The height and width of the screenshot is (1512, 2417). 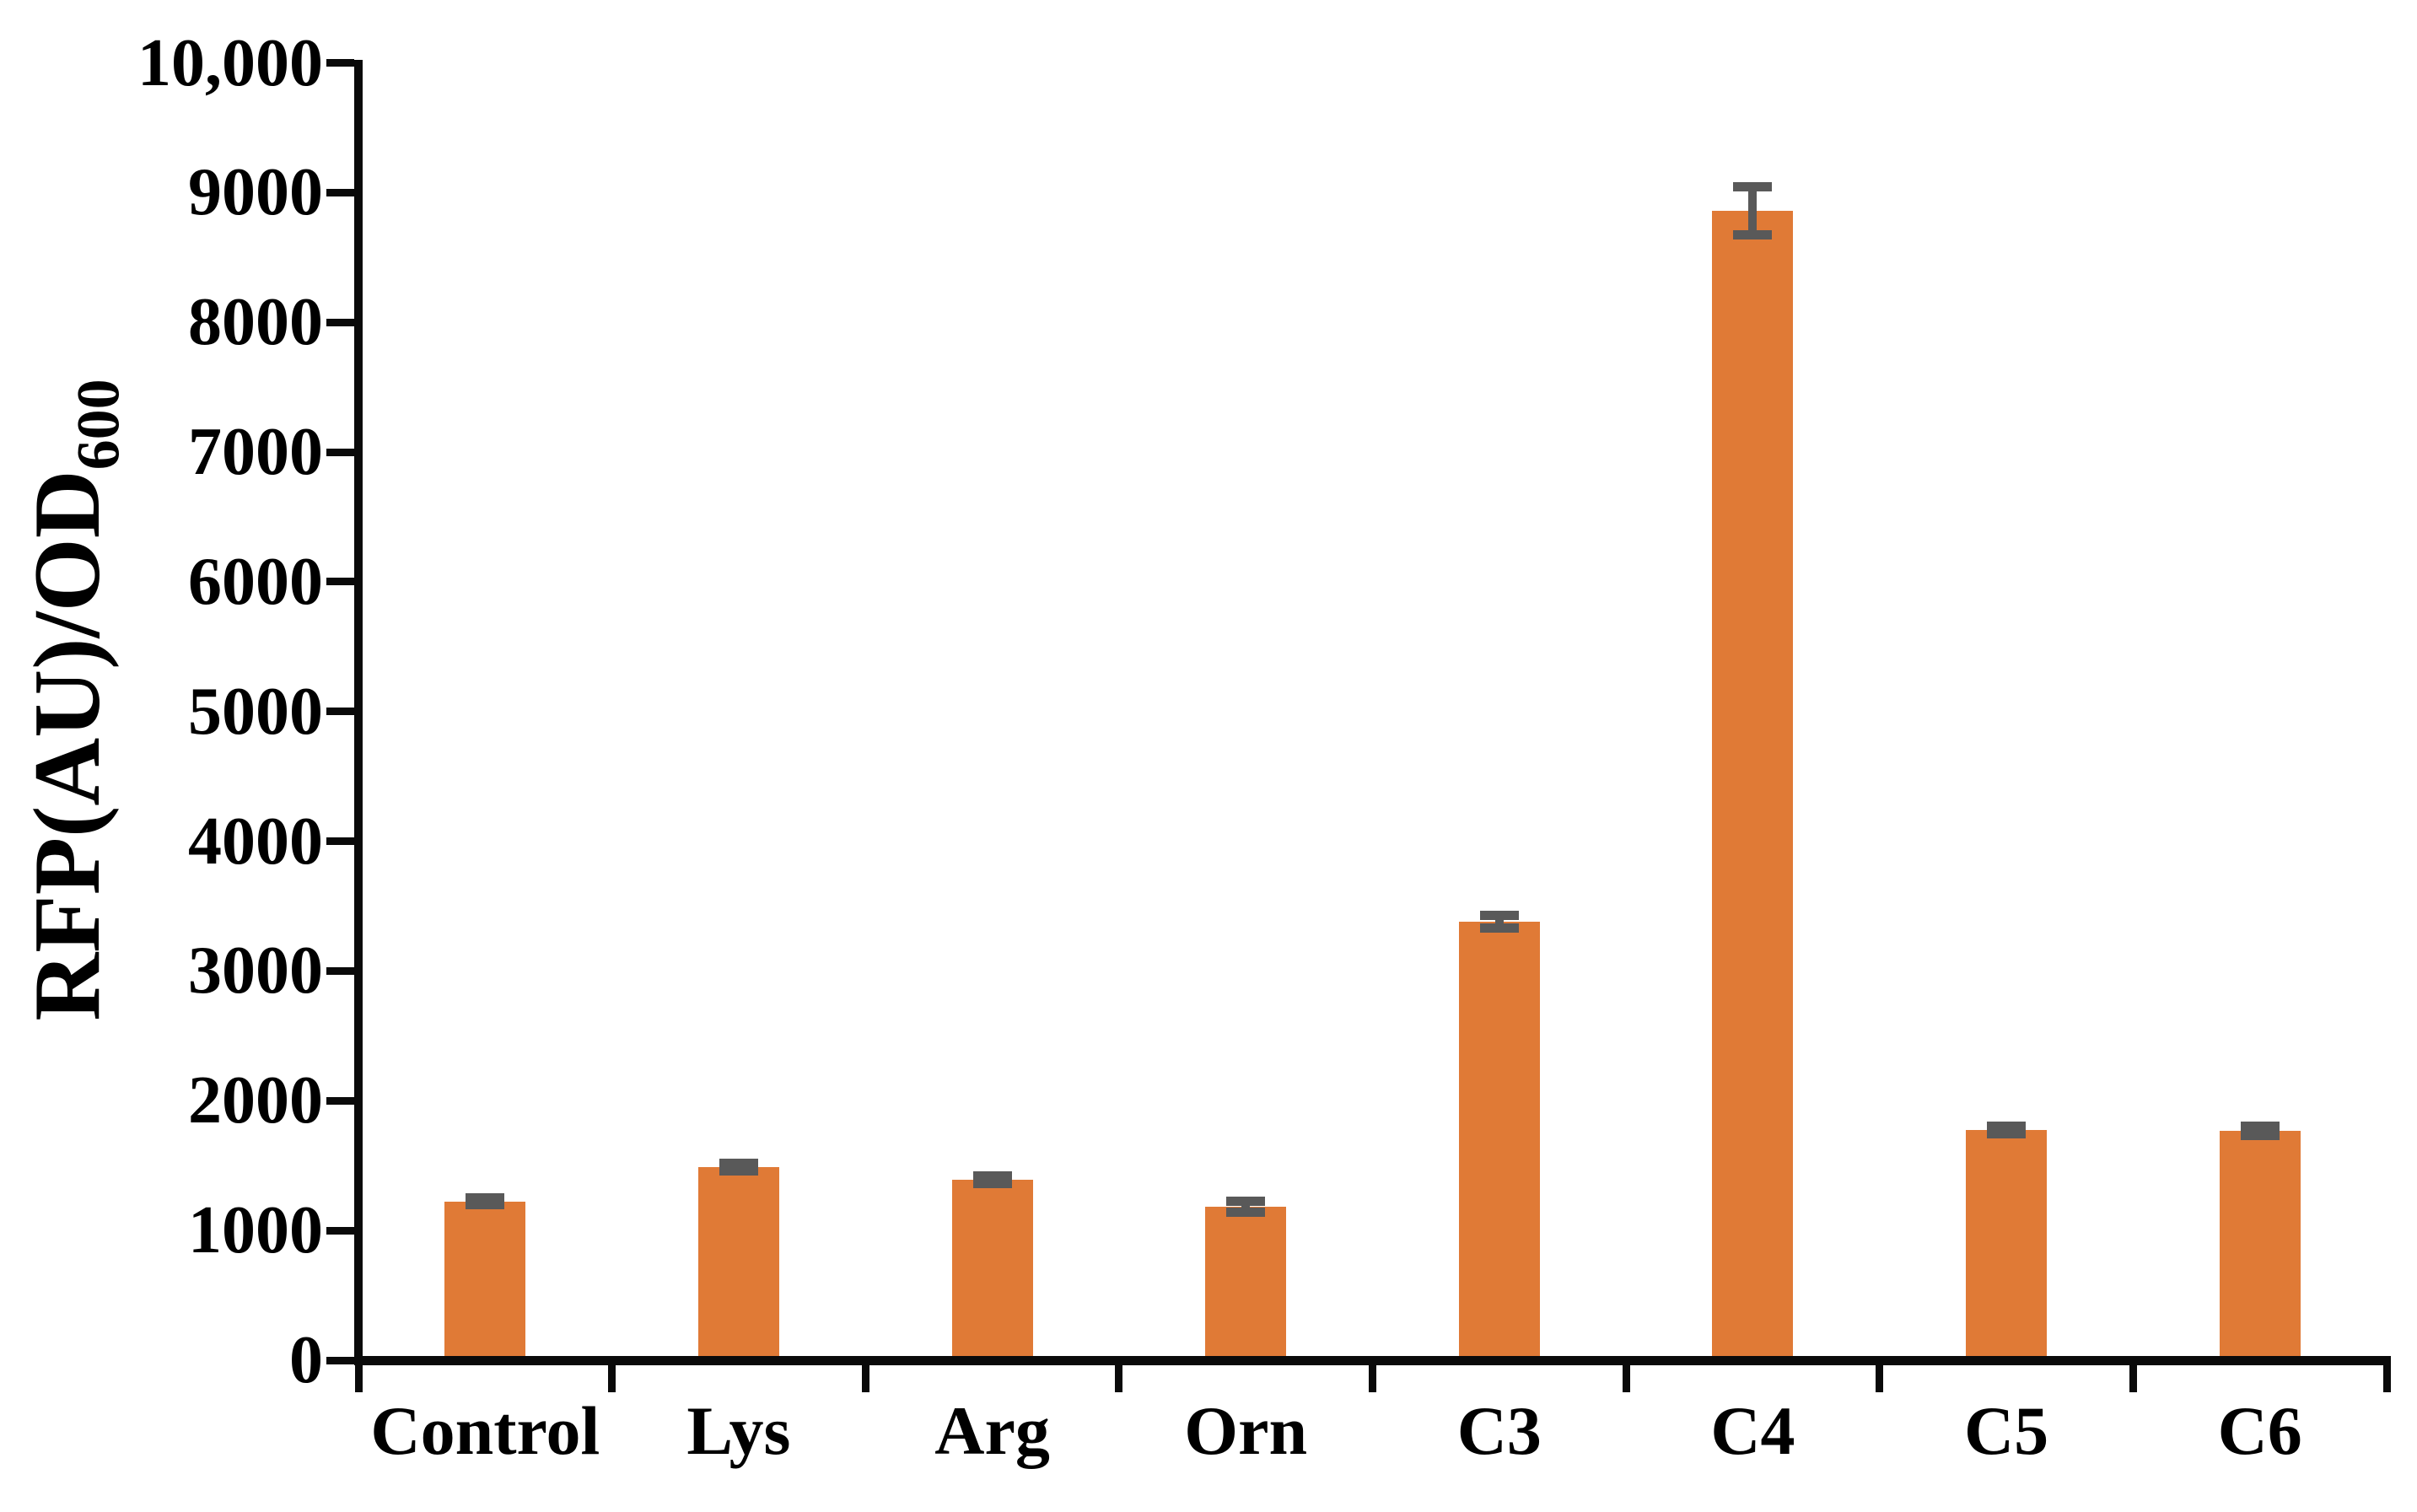 What do you see at coordinates (1752, 1430) in the screenshot?
I see `x-tick-label-c4: C4` at bounding box center [1752, 1430].